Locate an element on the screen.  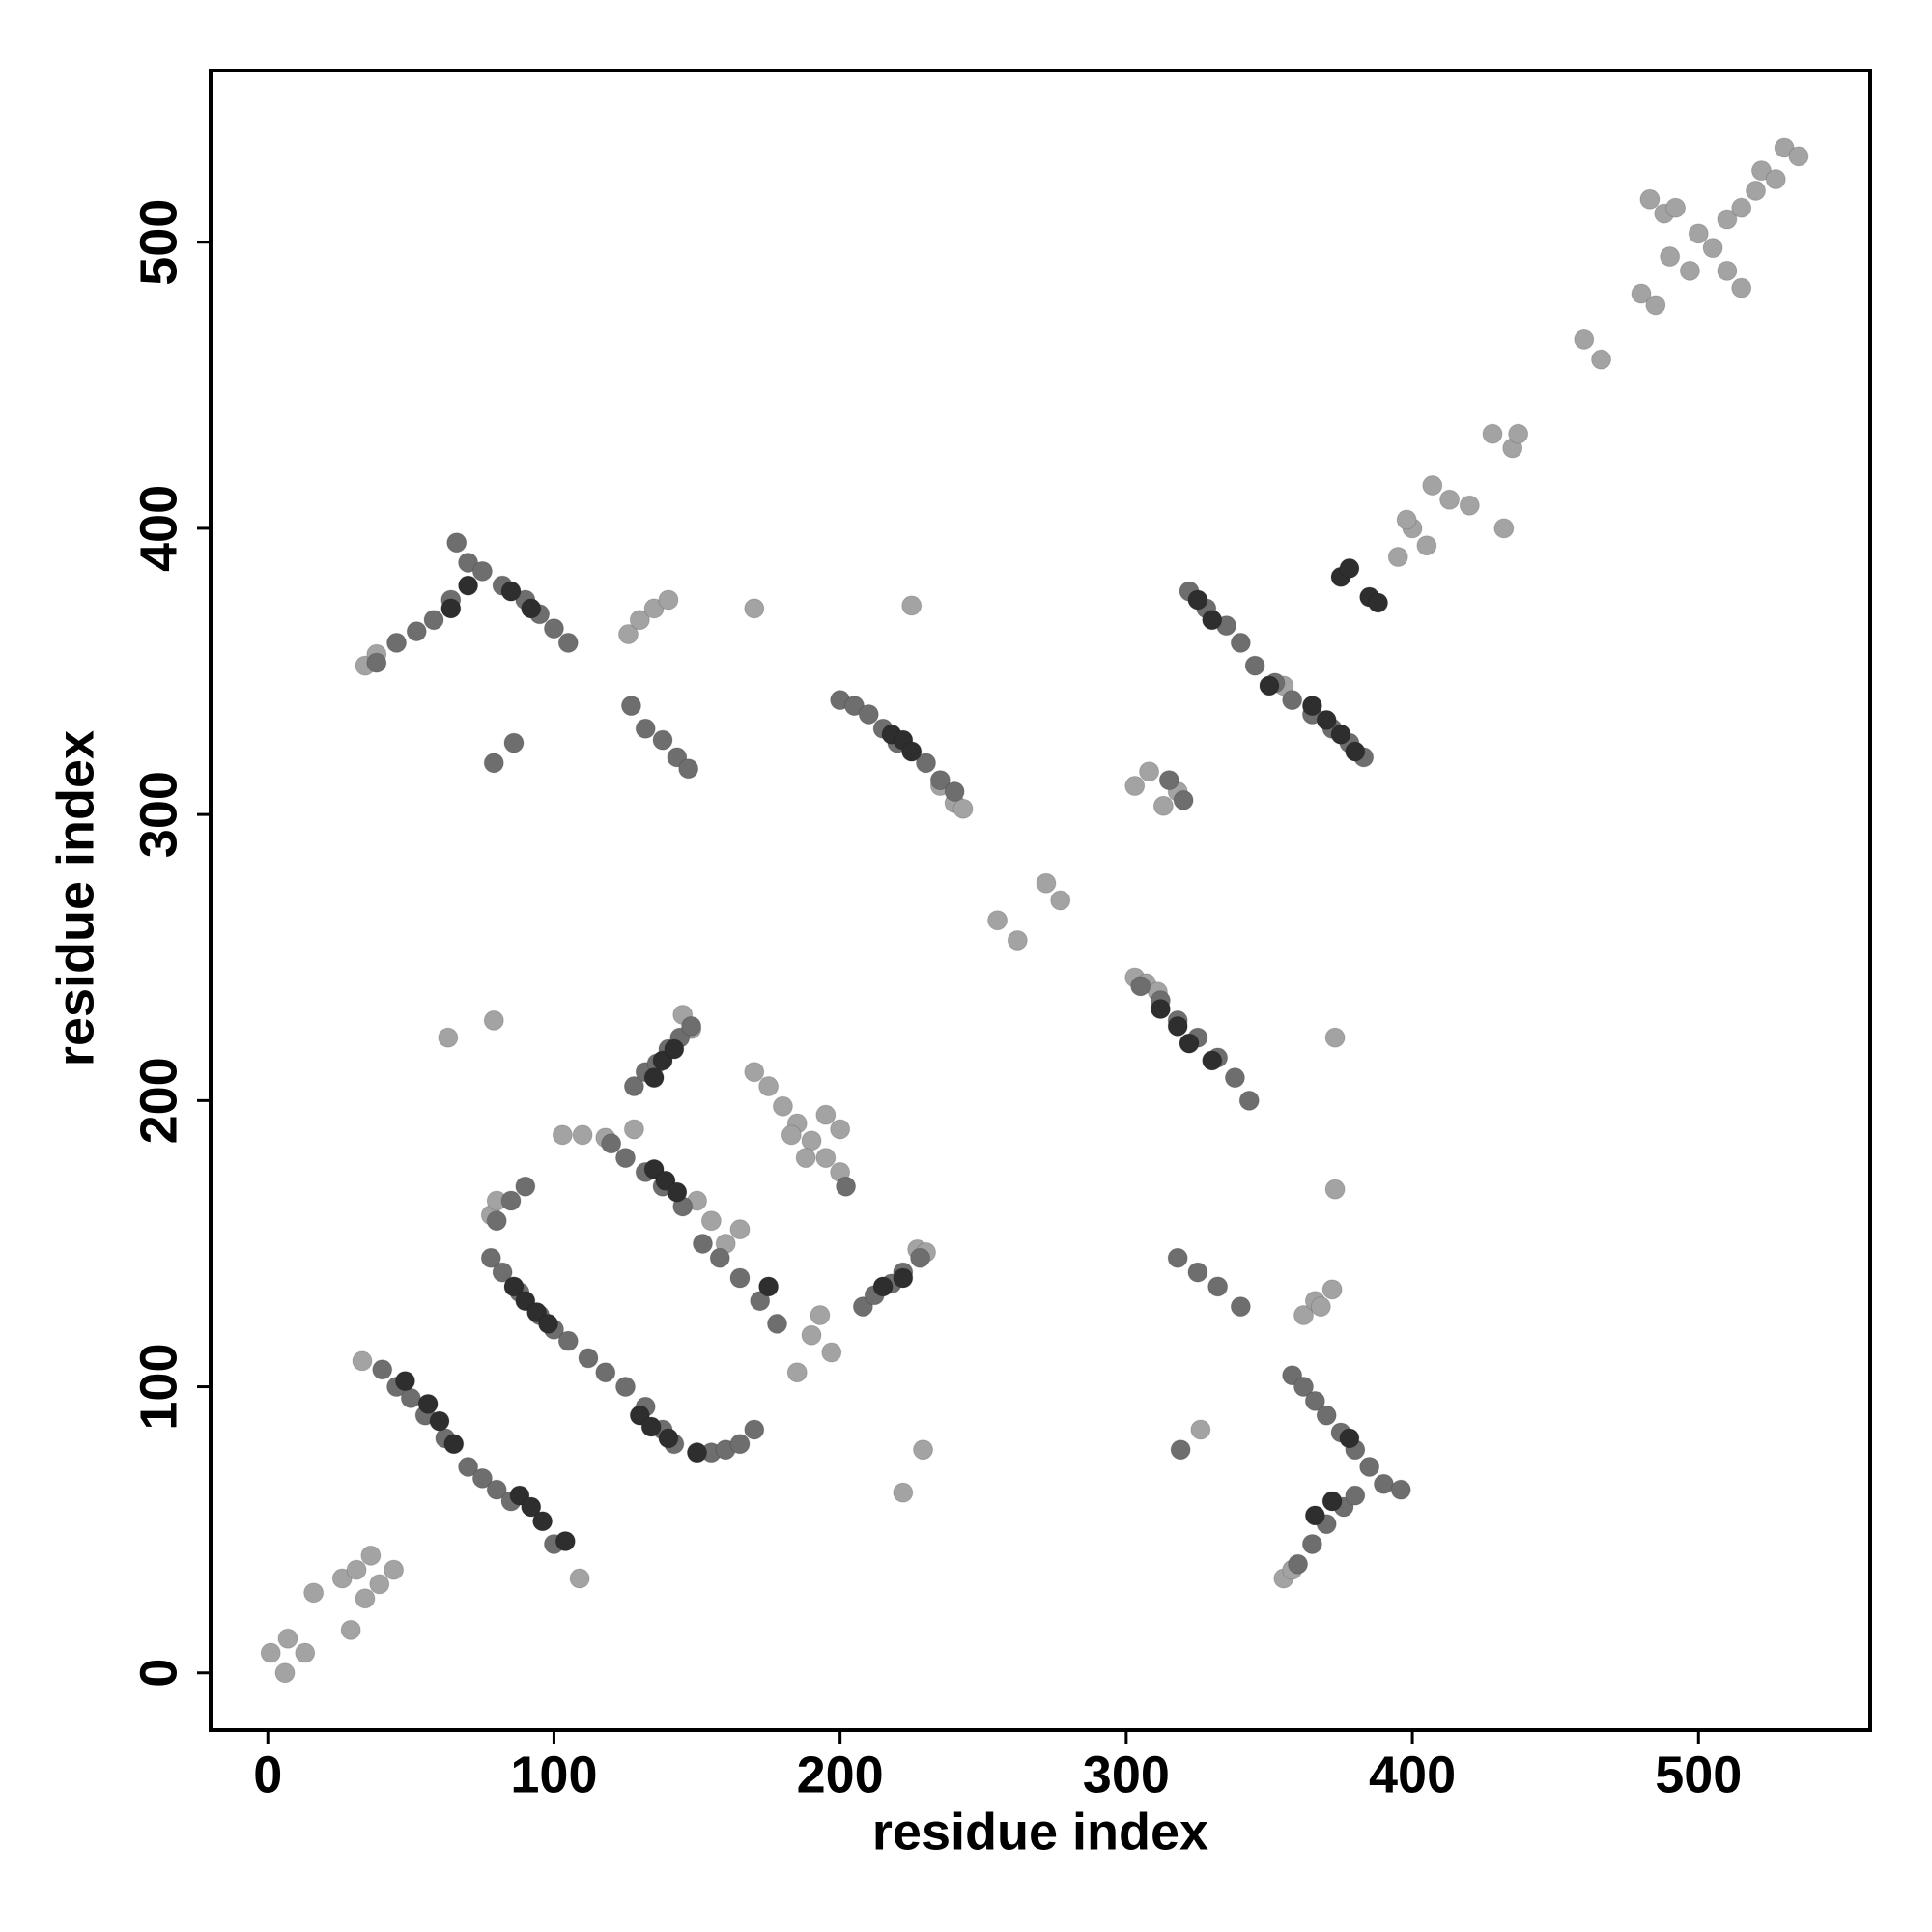
x-axis-title: residue index is located at coordinates (1040, 1832).